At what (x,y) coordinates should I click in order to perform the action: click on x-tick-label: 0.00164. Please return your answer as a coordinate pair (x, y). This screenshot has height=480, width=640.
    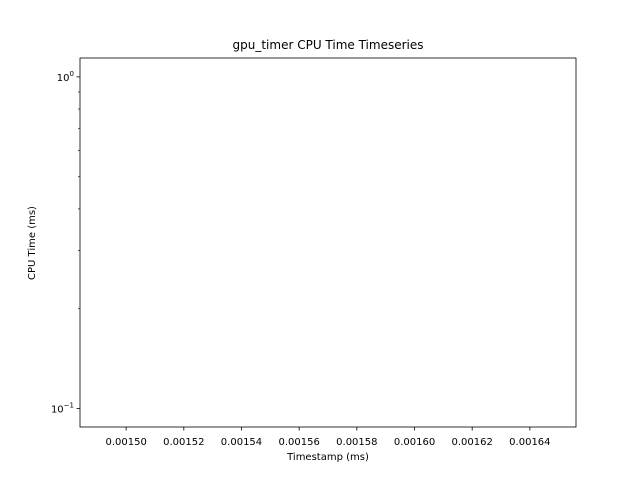
    Looking at the image, I should click on (529, 442).